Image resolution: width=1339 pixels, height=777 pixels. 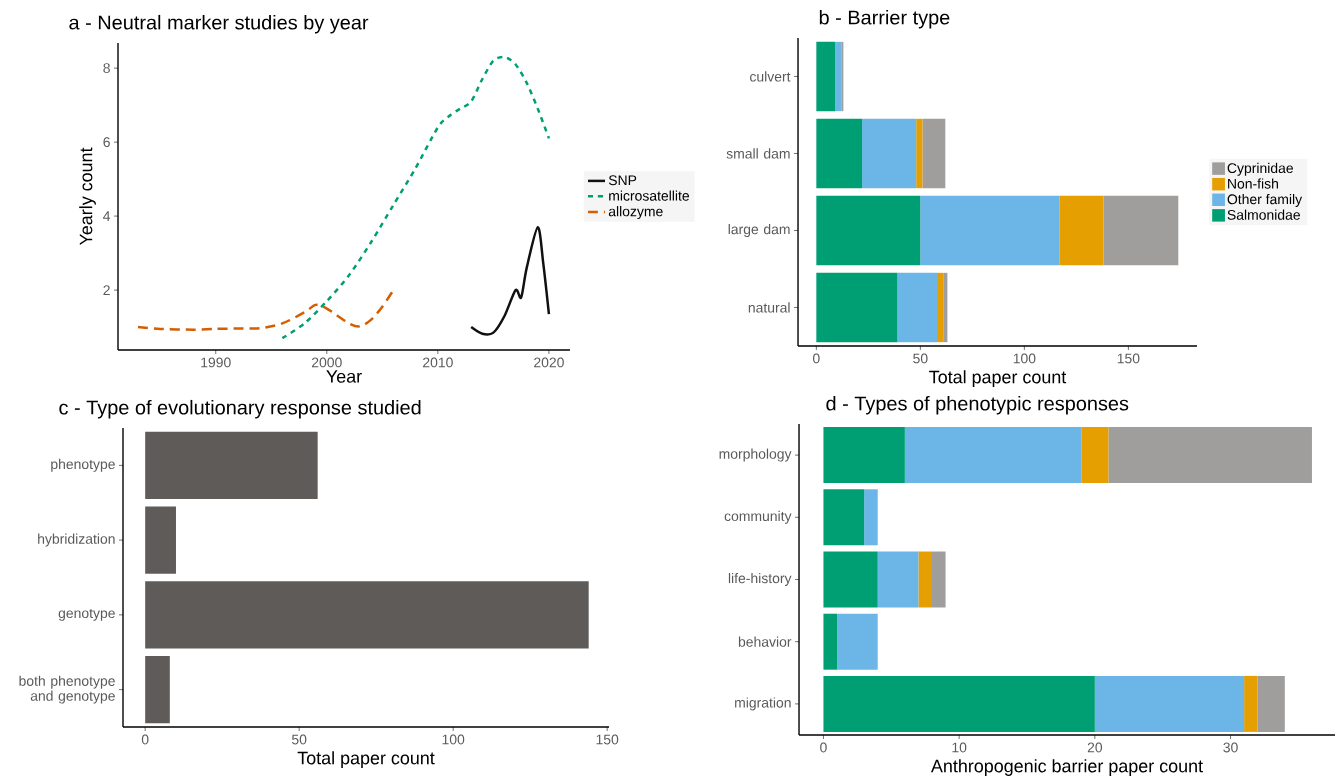 I want to click on legend-label: Non-fish, so click(x=1253, y=183).